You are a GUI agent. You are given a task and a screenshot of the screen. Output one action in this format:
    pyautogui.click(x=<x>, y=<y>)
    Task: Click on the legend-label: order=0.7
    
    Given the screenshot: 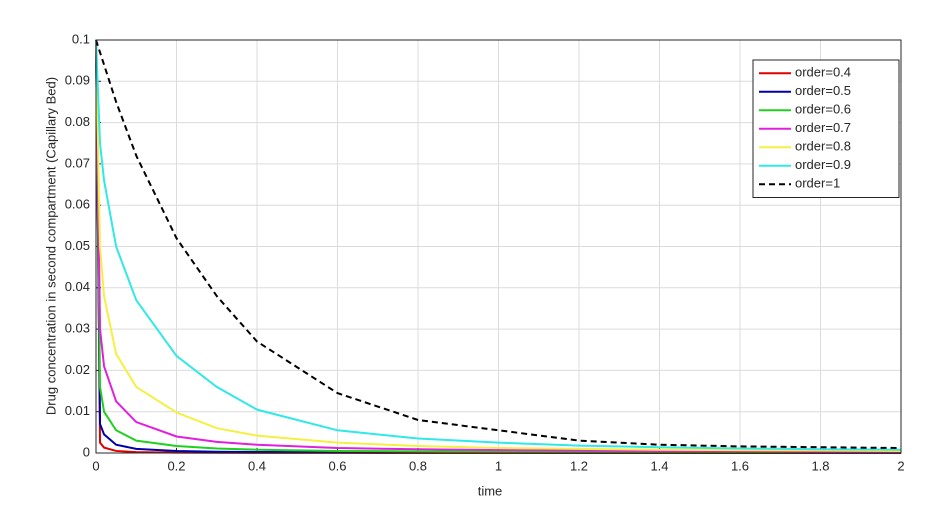 What is the action you would take?
    pyautogui.click(x=823, y=127)
    